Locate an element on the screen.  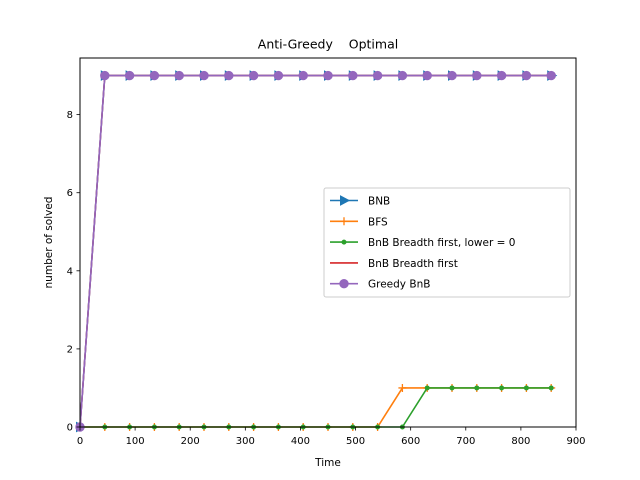
x-axis-label: Time is located at coordinates (327, 463).